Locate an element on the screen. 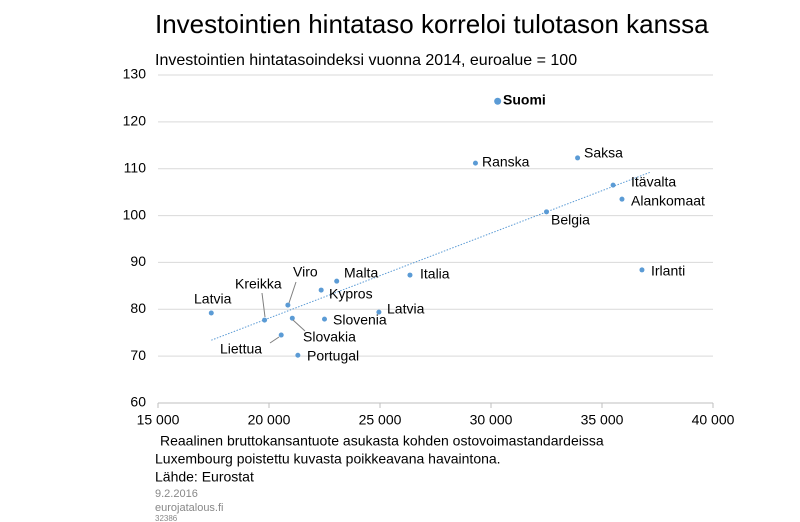 The image size is (800, 522). x-tick-label: 35 000 is located at coordinates (602, 420).